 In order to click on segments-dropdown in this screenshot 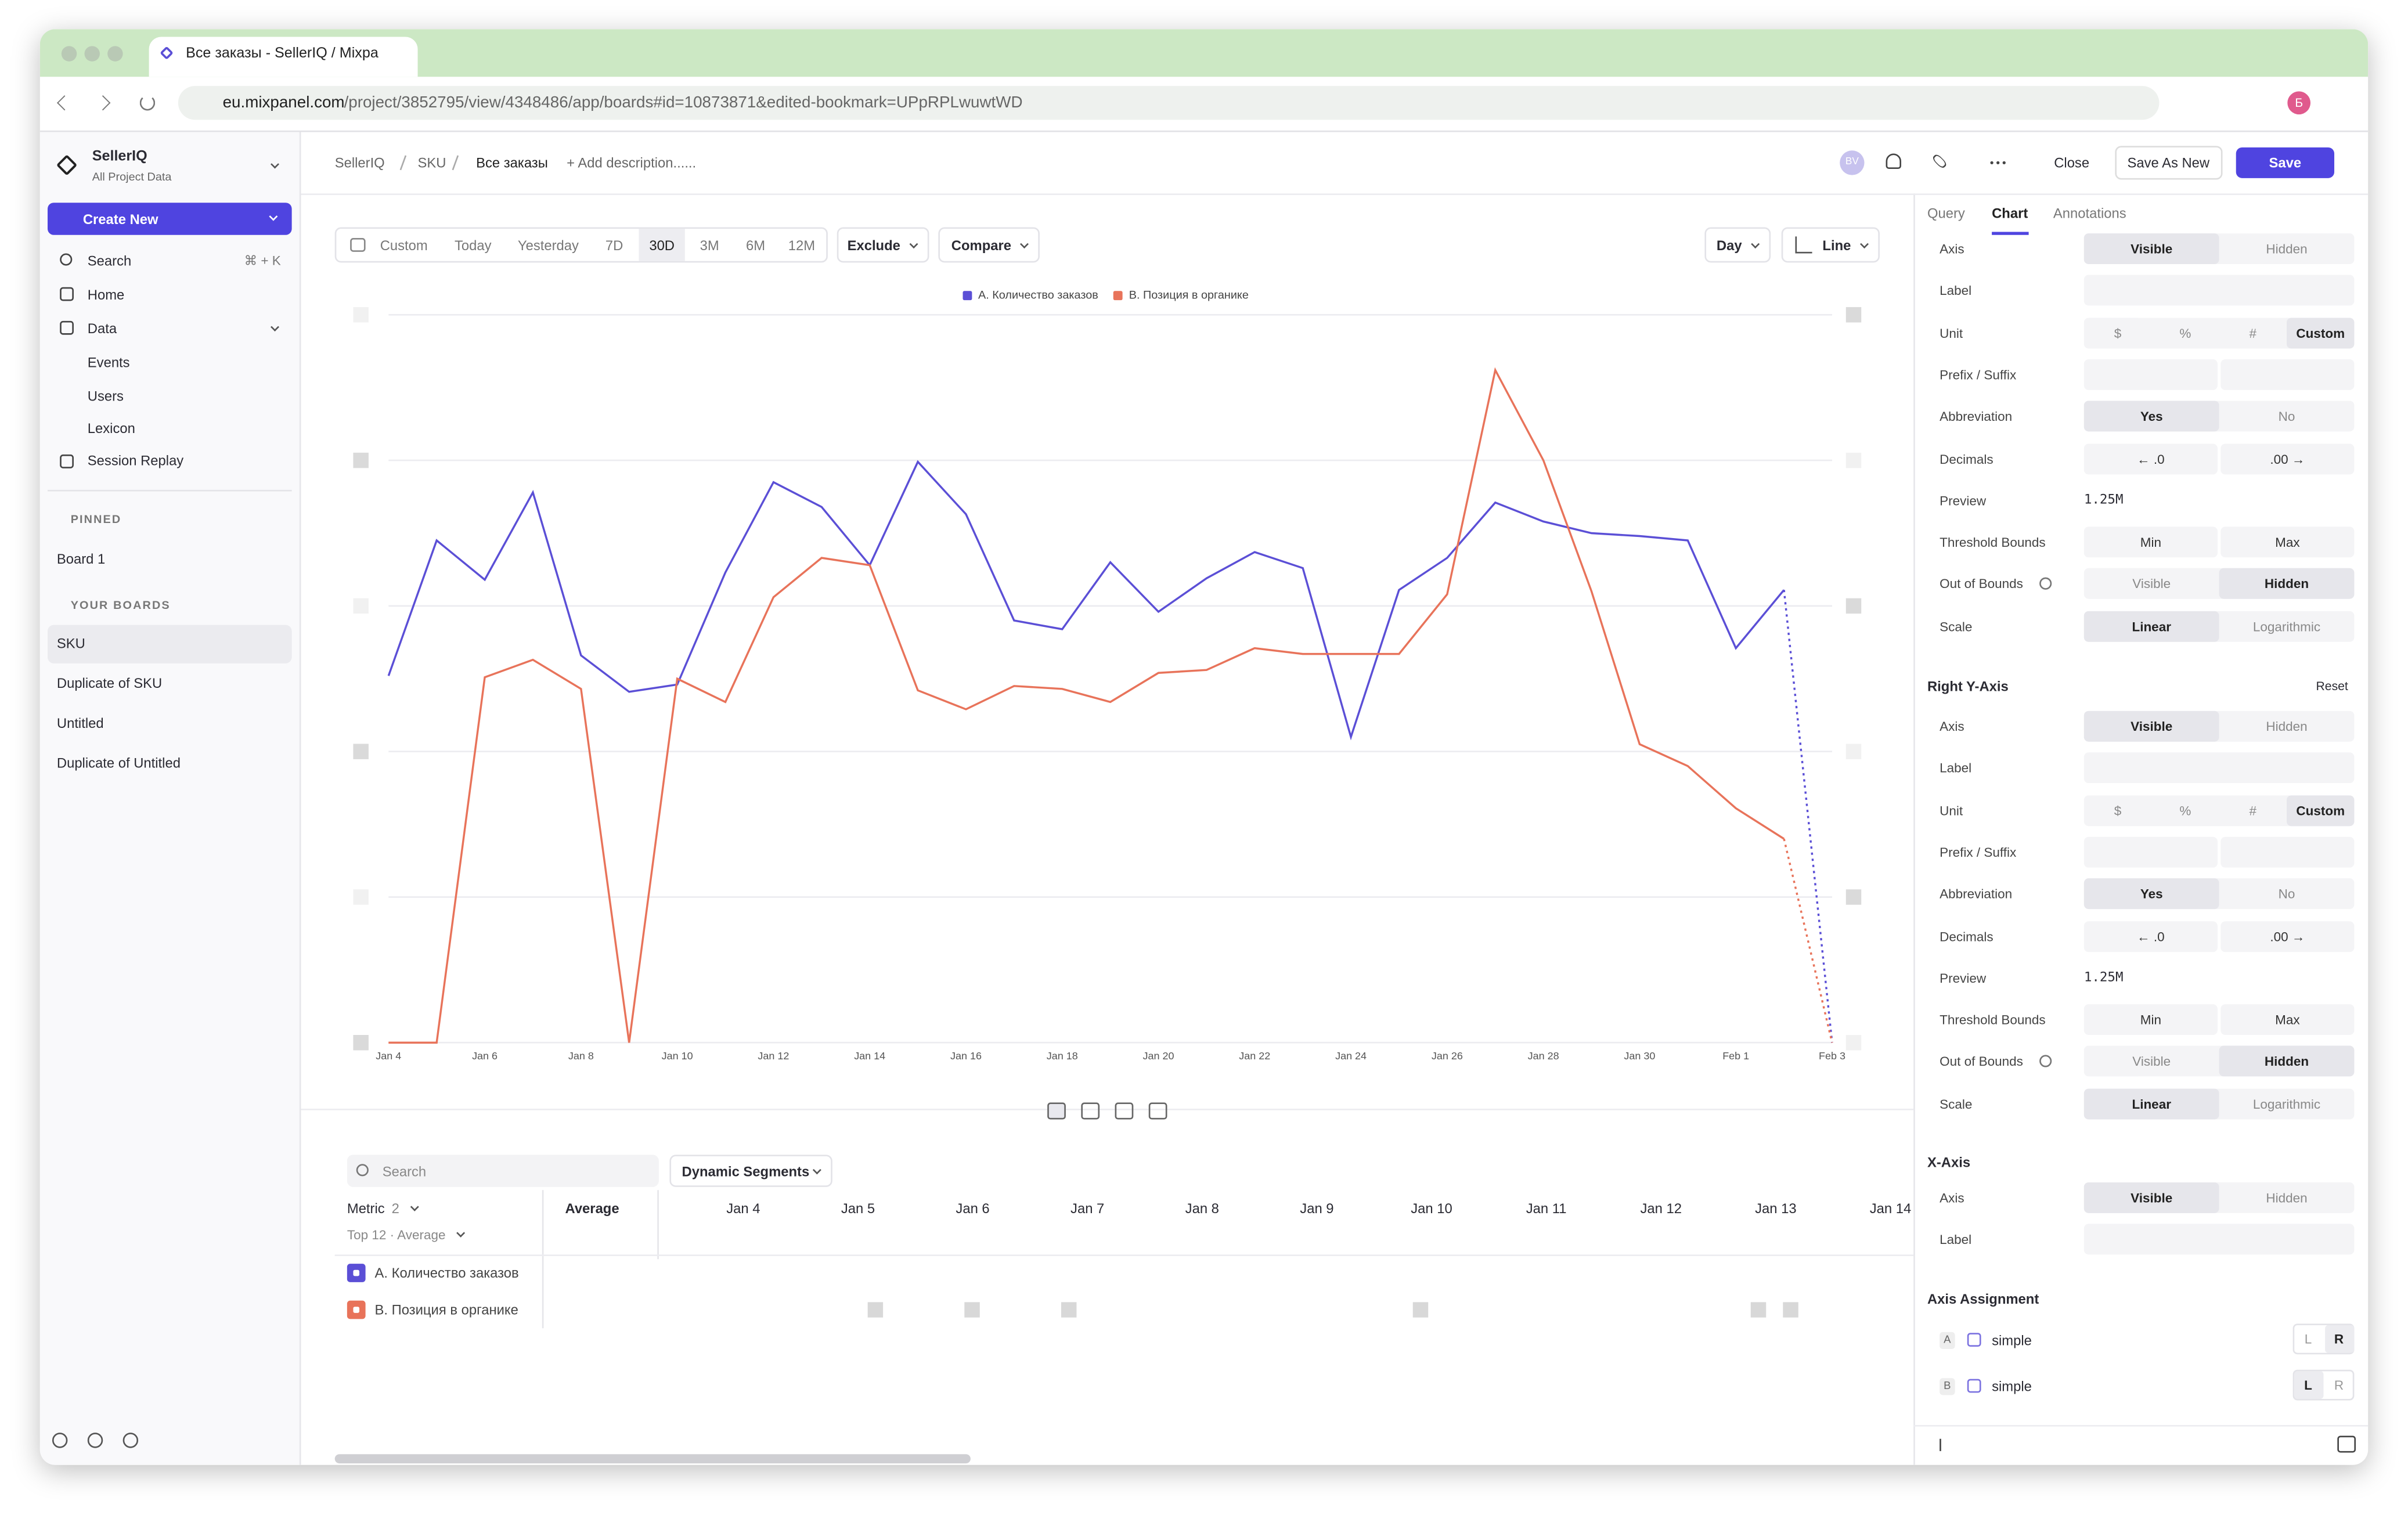, I will do `click(751, 1171)`.